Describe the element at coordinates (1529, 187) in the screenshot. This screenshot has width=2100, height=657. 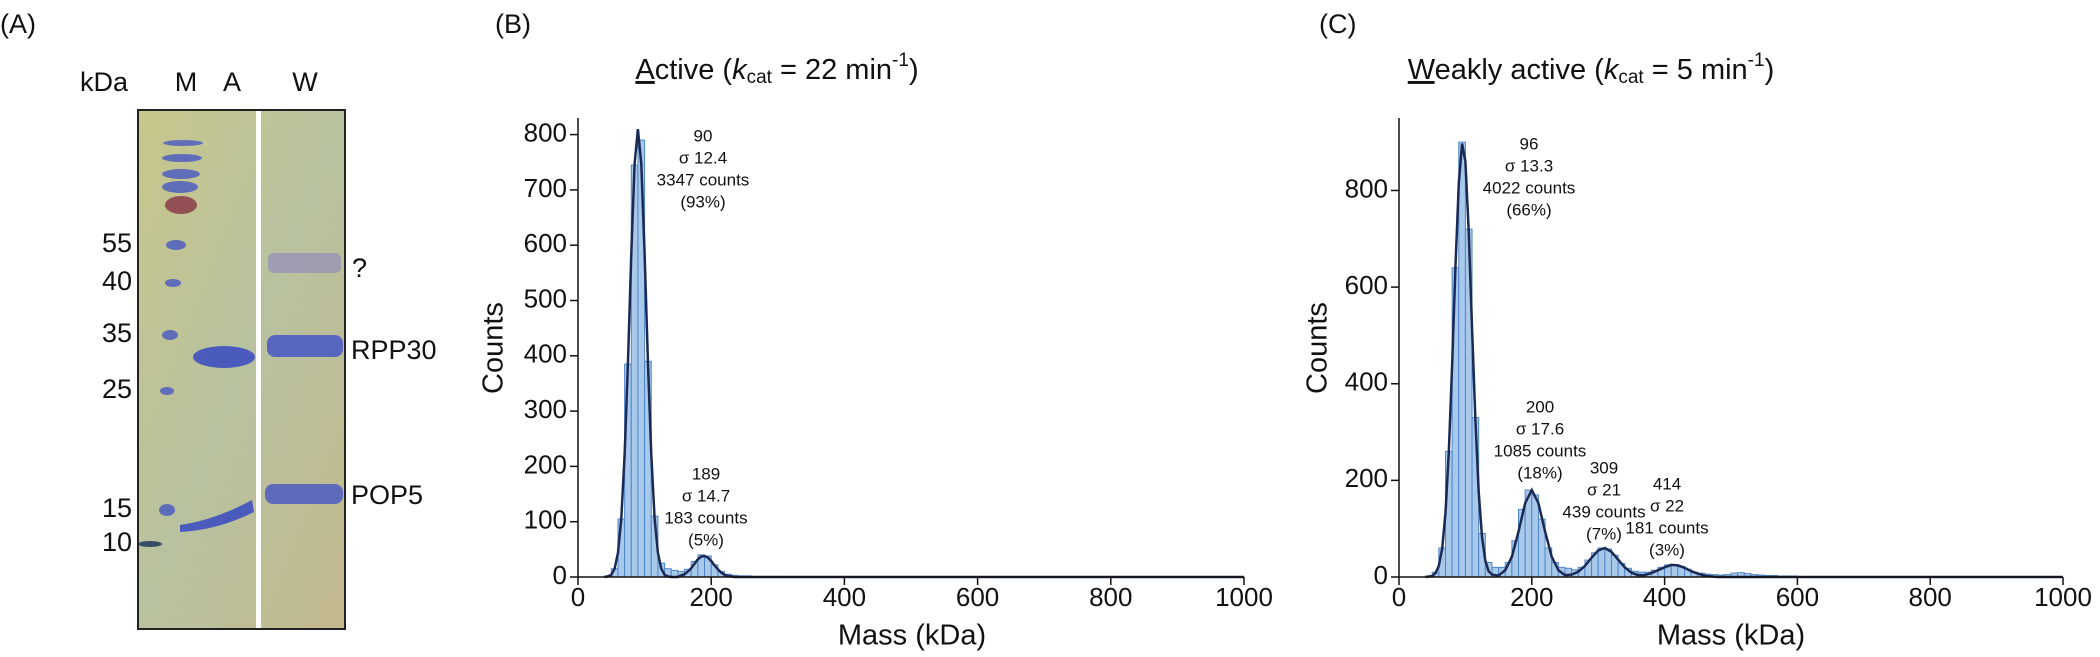
I see `peak-annotation: 4022 counts` at that location.